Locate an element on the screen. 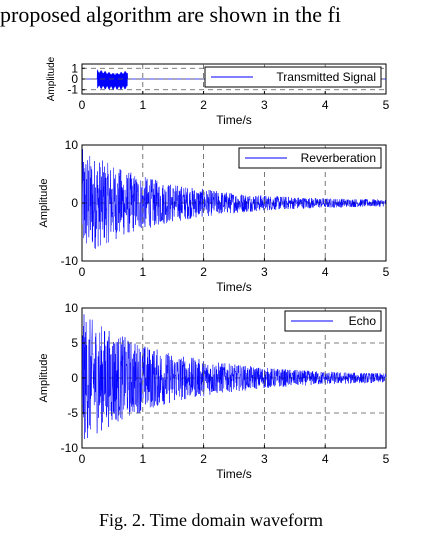 The width and height of the screenshot is (422, 538). y-tick-label: -5 is located at coordinates (72, 413).